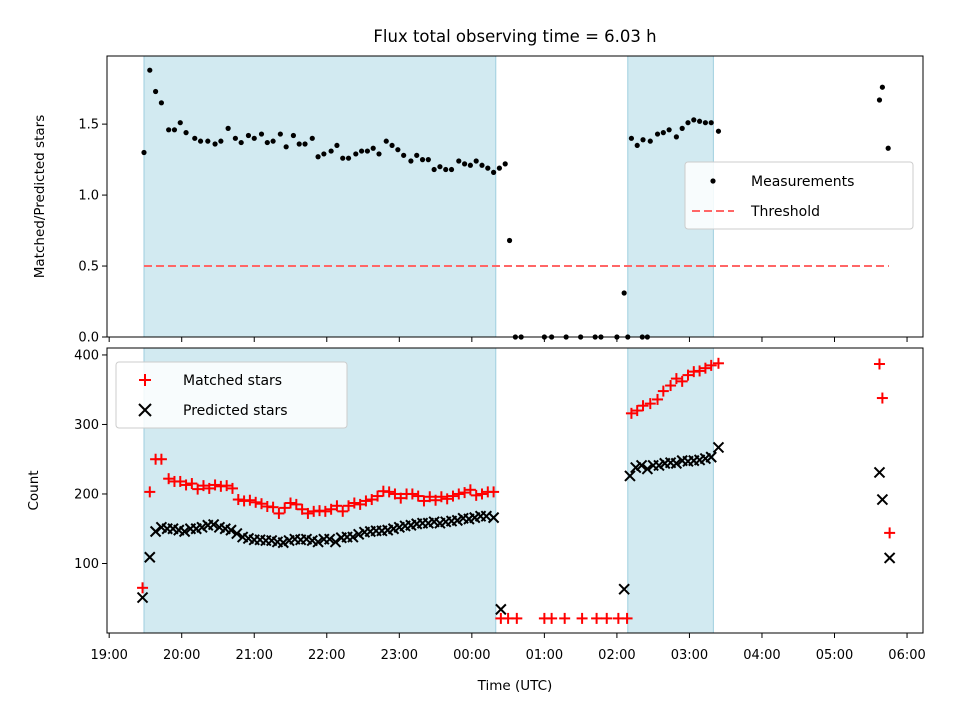 The width and height of the screenshot is (960, 720). What do you see at coordinates (145, 410) in the screenshot?
I see `legend-predicted-marker` at bounding box center [145, 410].